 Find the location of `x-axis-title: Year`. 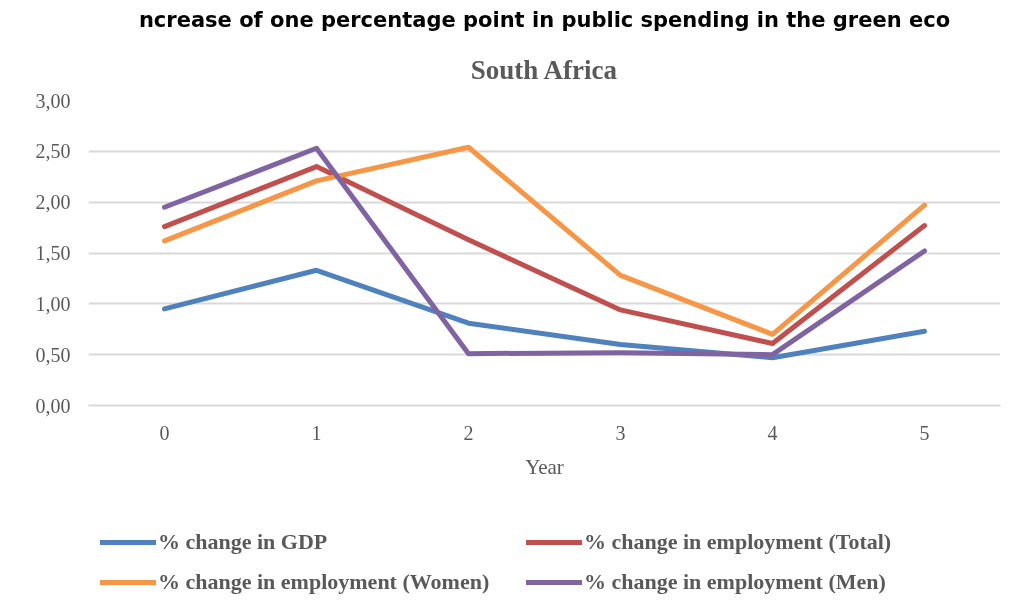

x-axis-title: Year is located at coordinates (544, 466).